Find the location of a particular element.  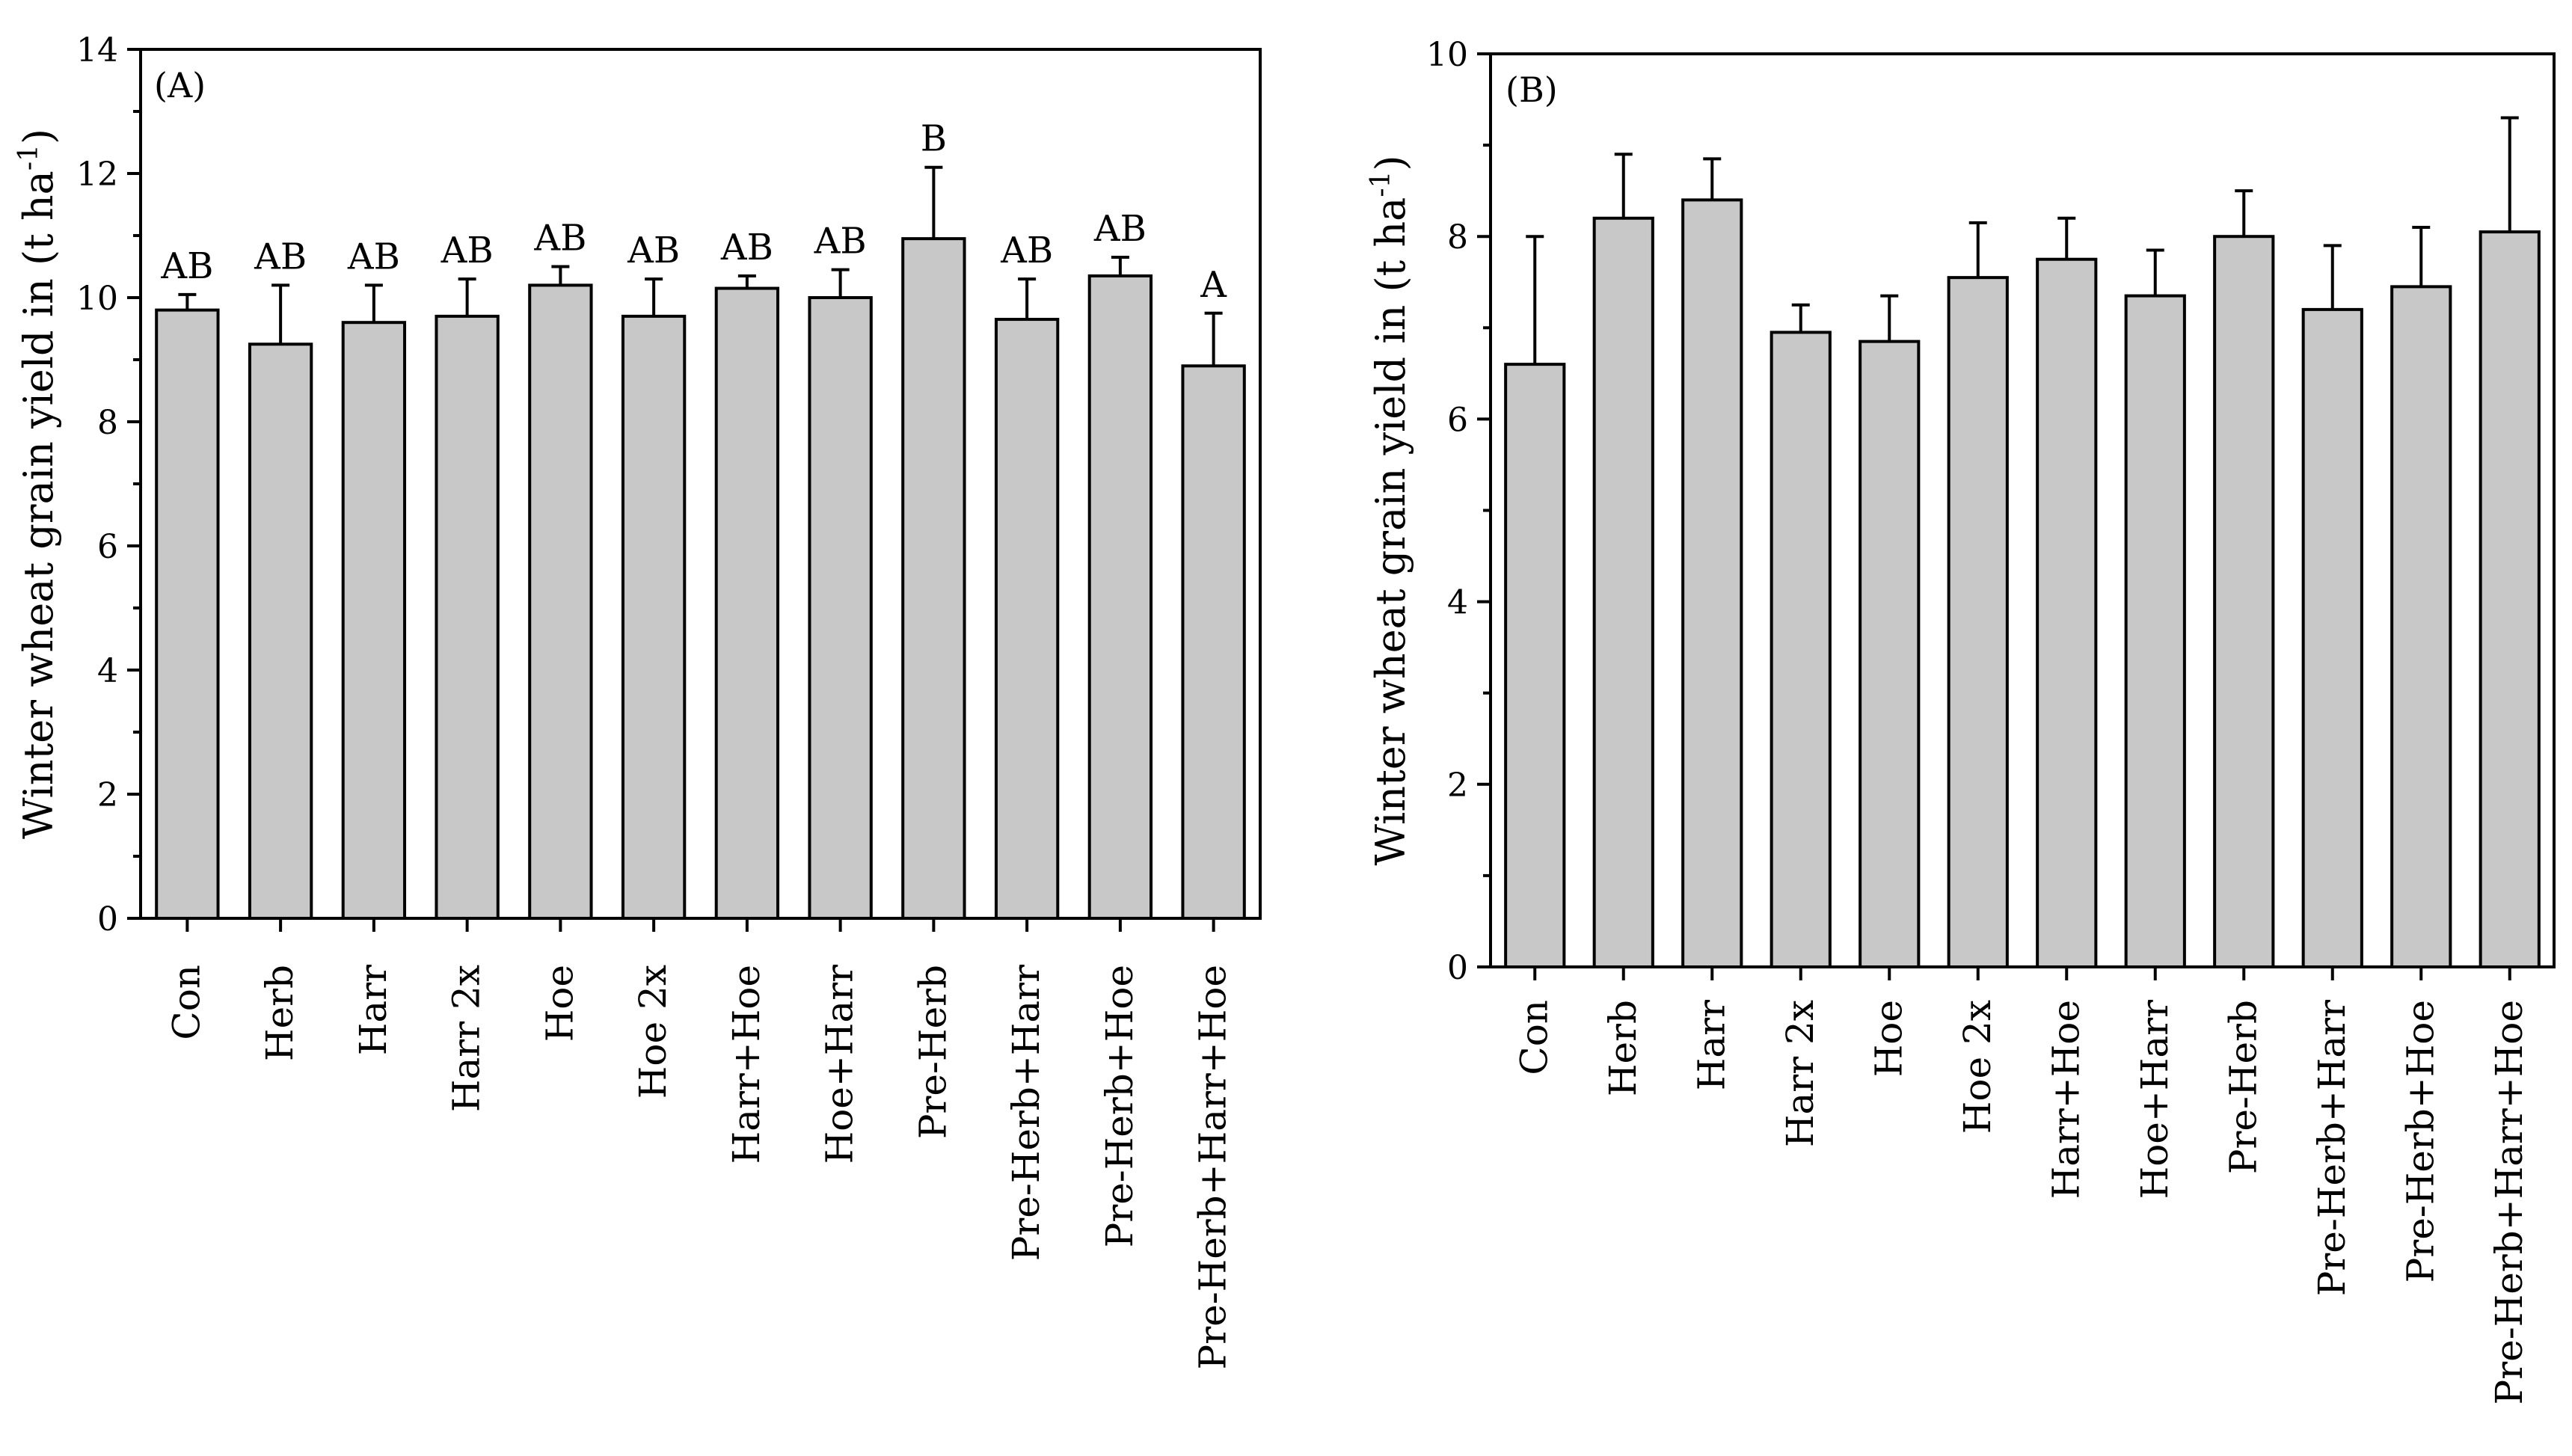

panel-b-category-label: Pre-Herb+Harr+Hoe is located at coordinates (2509, 1202).